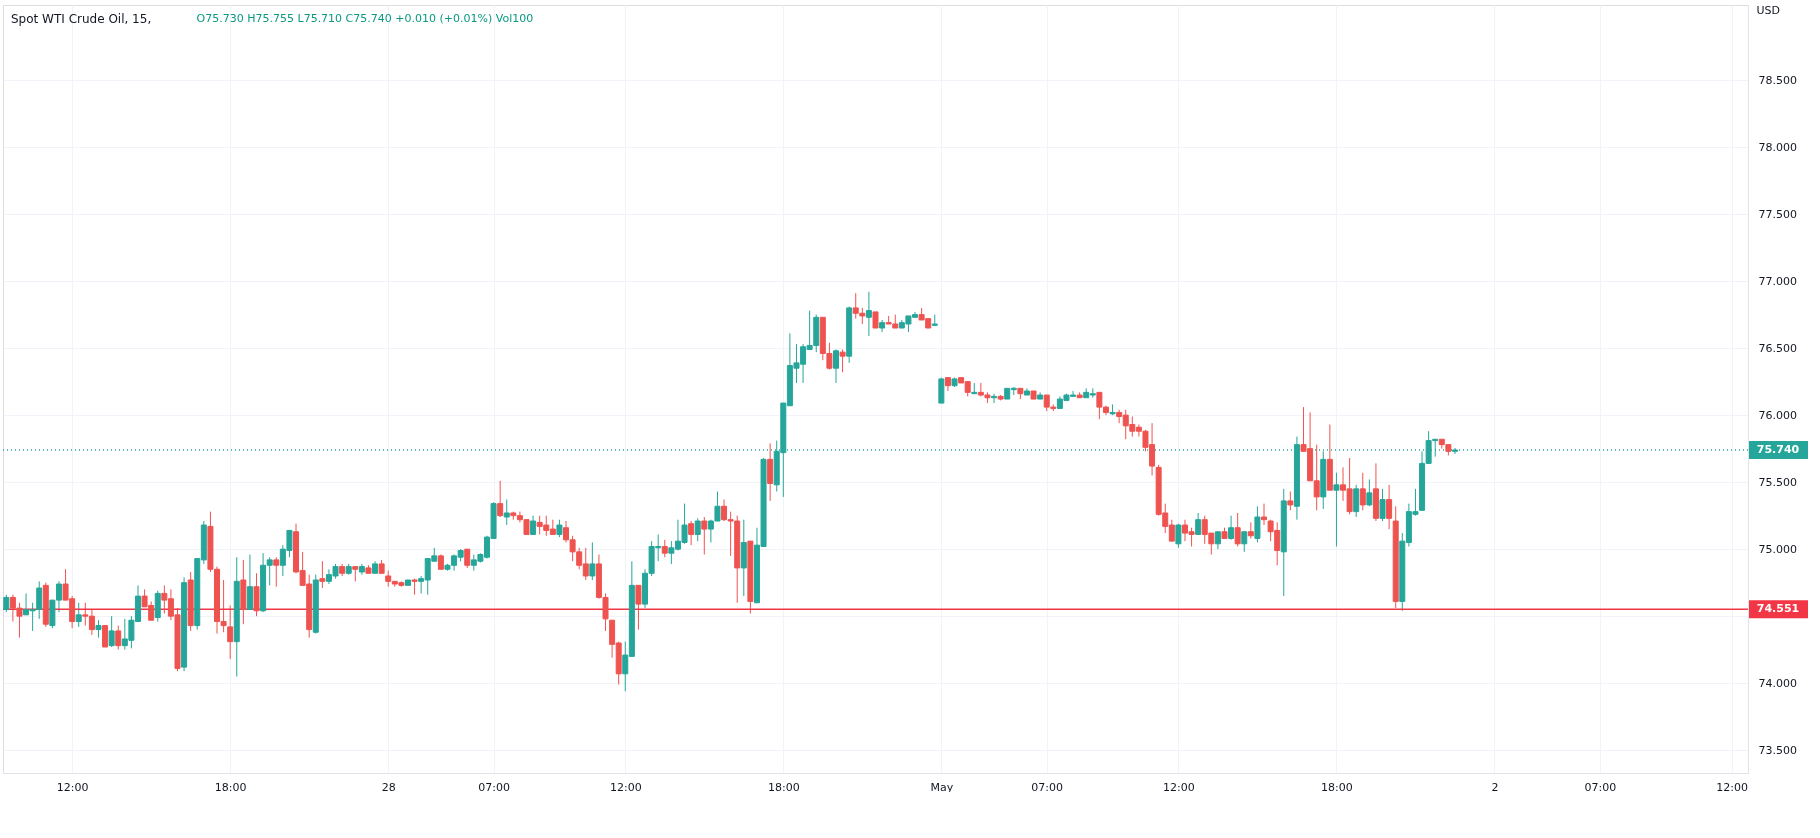 Image resolution: width=1820 pixels, height=838 pixels. Describe the element at coordinates (1777, 348) in the screenshot. I see `y-tick-label: 76.500` at that location.